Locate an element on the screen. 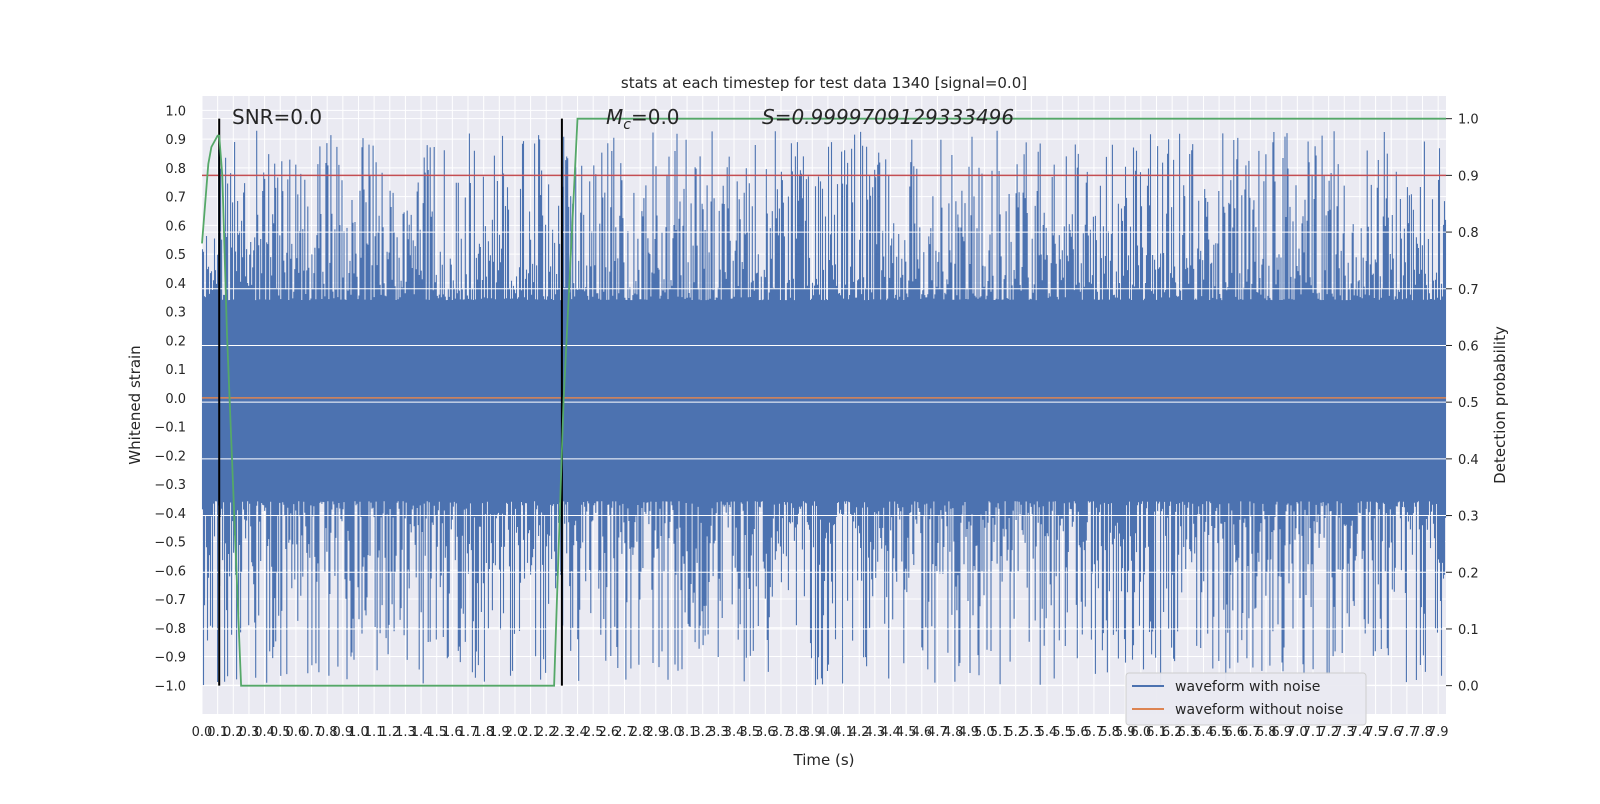 The height and width of the screenshot is (804, 1600). x-tick-label: 7.0 is located at coordinates (1297, 732).